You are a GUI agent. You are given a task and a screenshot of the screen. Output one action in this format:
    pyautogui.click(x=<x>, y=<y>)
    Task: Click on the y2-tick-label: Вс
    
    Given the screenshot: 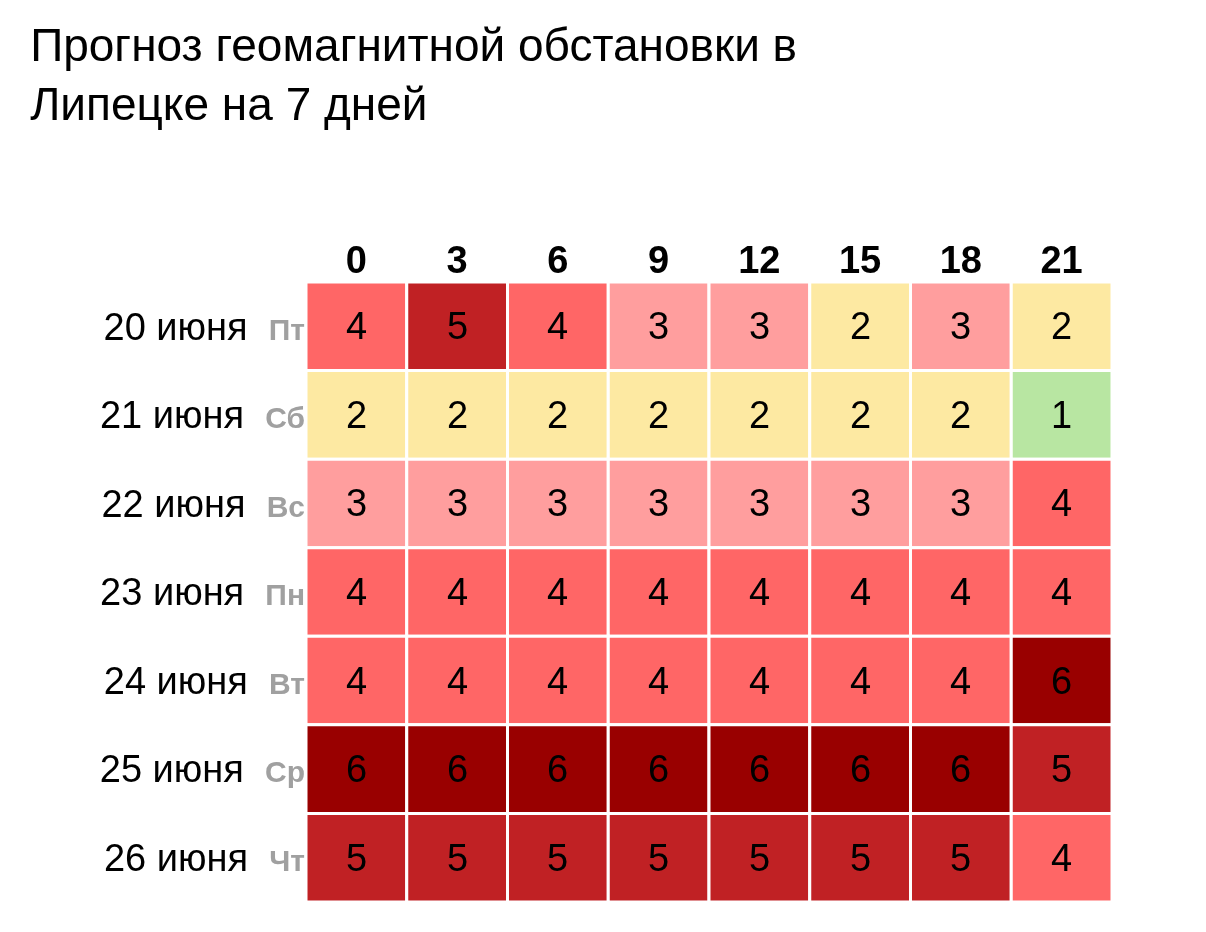 What is the action you would take?
    pyautogui.click(x=285, y=506)
    